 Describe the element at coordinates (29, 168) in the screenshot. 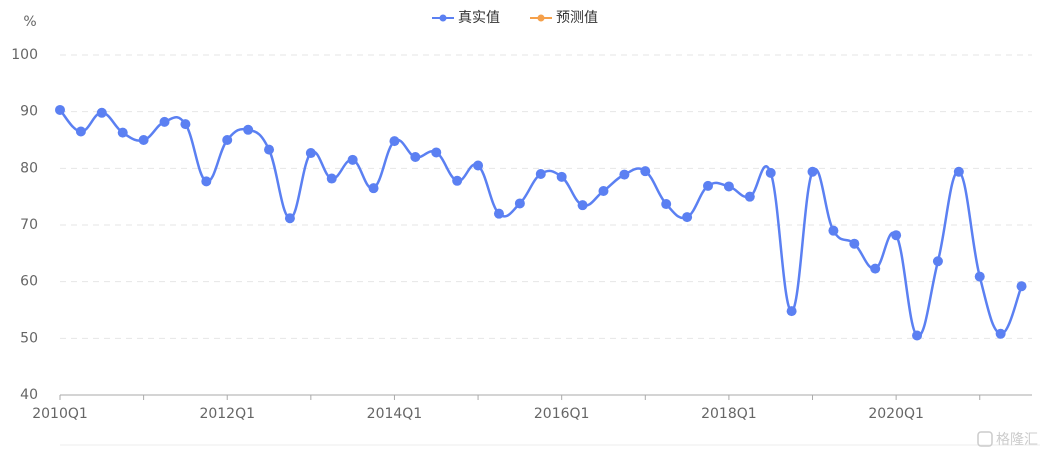

I see `y-tick-label: 80` at that location.